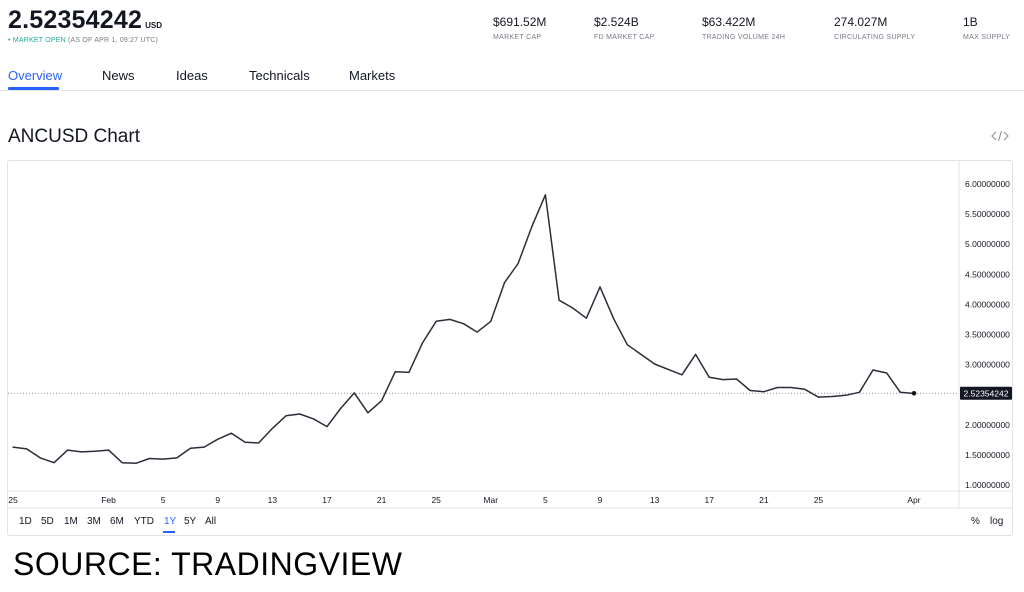 This screenshot has height=592, width=1024. I want to click on tab-ideas: Ideas, so click(192, 75).